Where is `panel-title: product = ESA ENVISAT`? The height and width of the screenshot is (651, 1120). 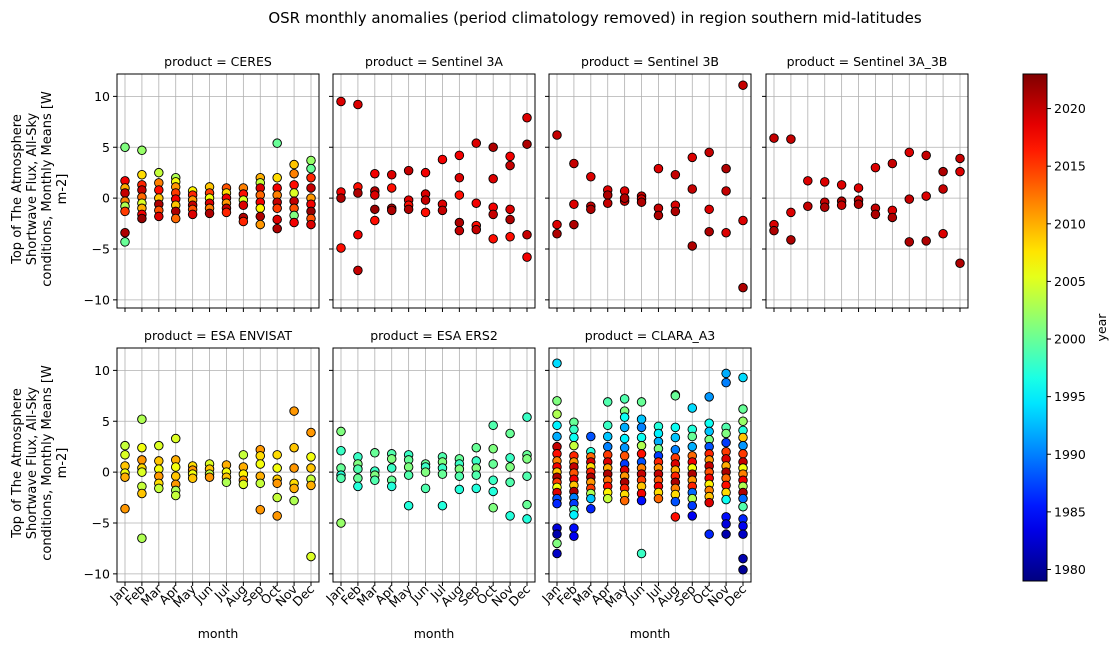 panel-title: product = ESA ENVISAT is located at coordinates (218, 335).